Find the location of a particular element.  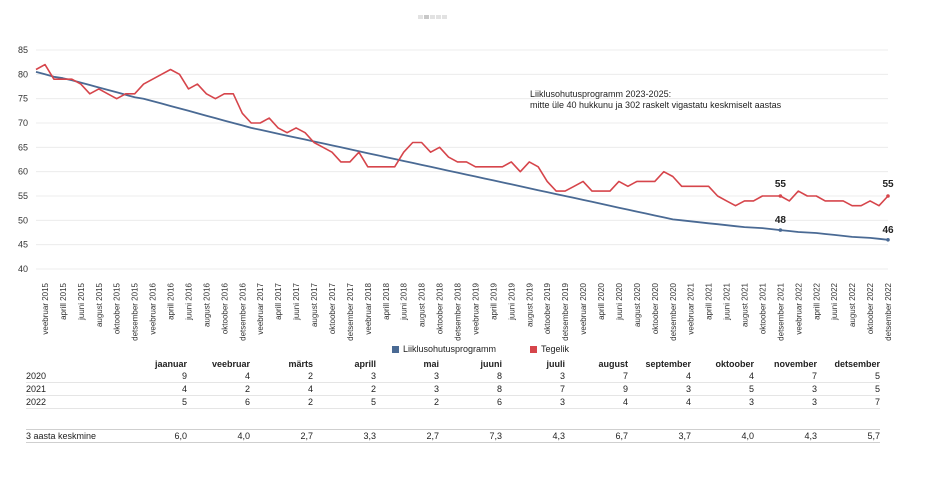

x-tick-label: juuni 2021 is located at coordinates (727, 301).